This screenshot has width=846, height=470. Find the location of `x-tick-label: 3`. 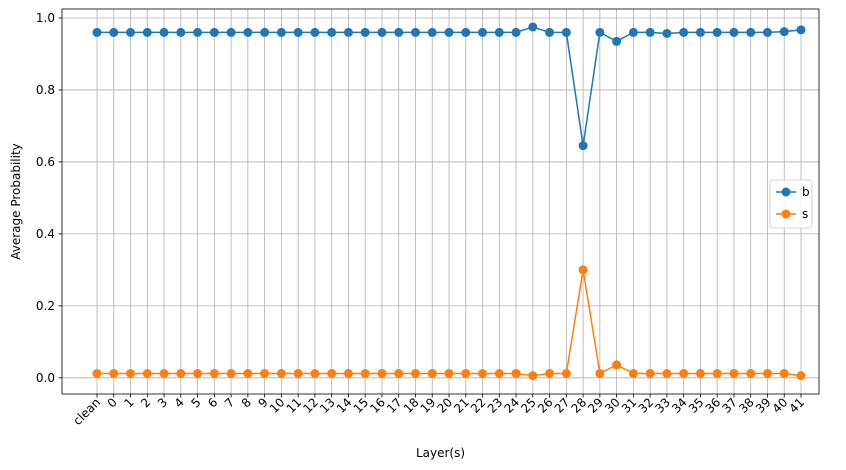

x-tick-label: 3 is located at coordinates (162, 402).